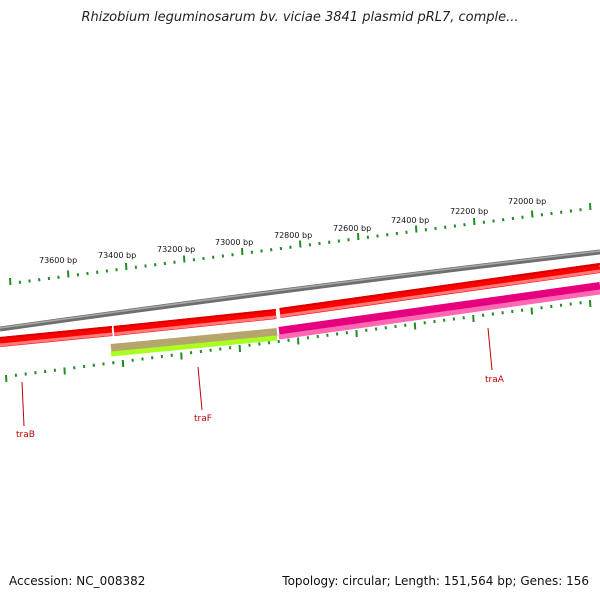 The image size is (600, 600). I want to click on gene-traA-feature, so click(439, 308).